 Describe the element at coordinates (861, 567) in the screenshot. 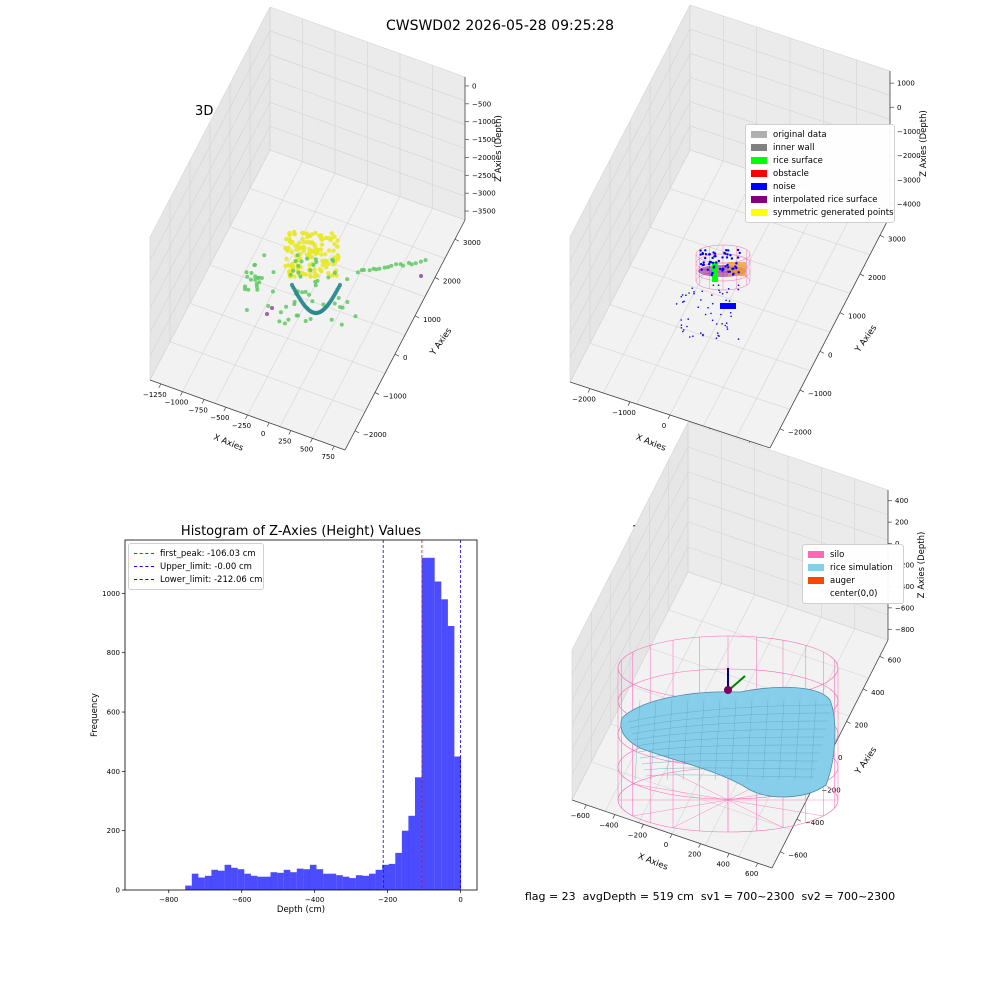

I see `legend-label: rice simulation` at that location.